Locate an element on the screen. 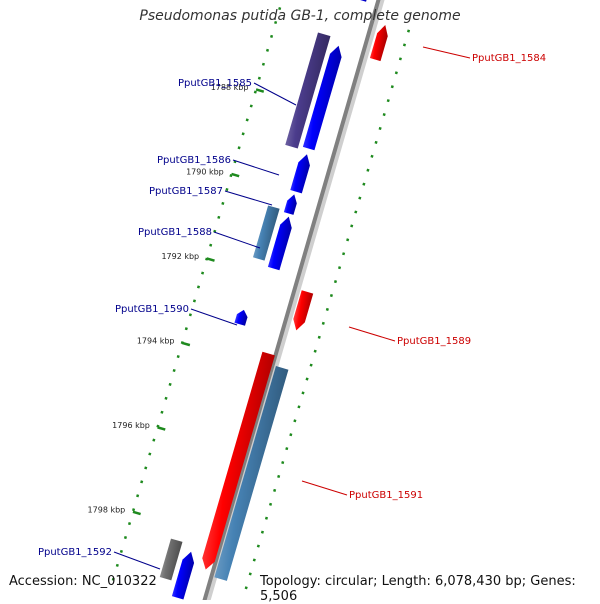  gene-label: PputGB1_1586 is located at coordinates (194, 160).